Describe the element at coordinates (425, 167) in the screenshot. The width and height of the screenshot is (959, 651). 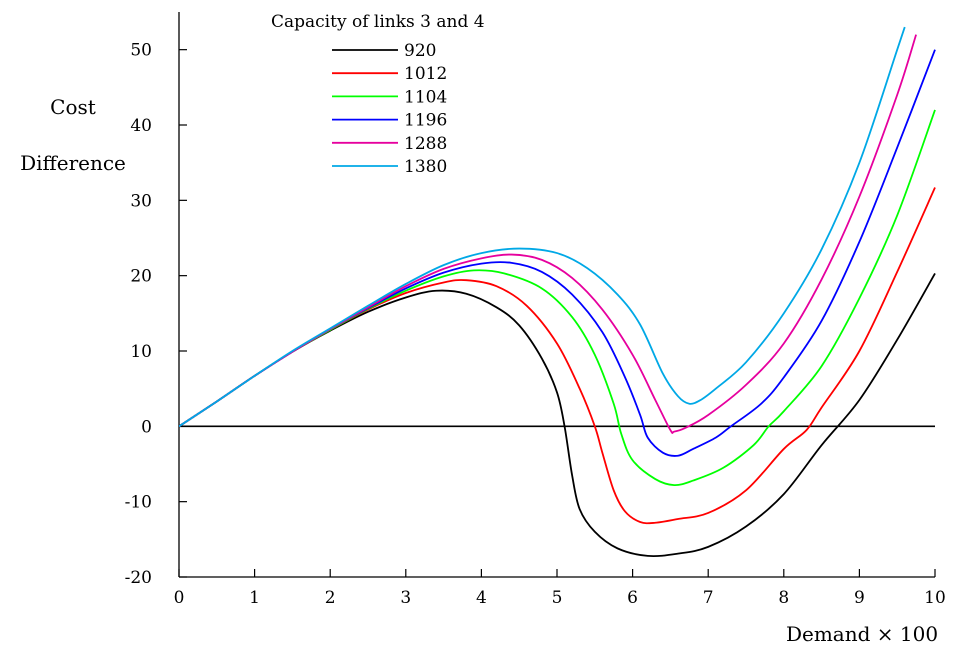
I see `legend-label-1380: 1380` at that location.